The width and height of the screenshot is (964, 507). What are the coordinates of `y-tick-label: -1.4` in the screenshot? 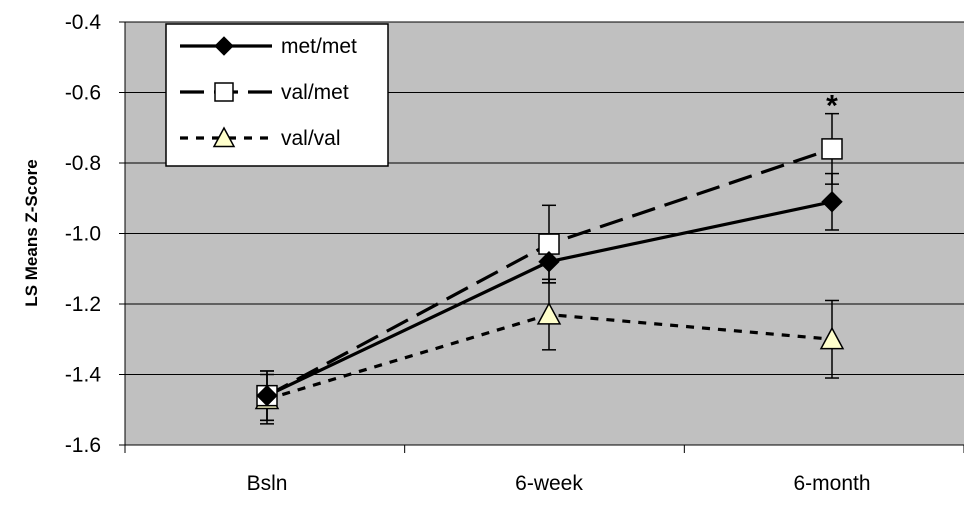 It's located at (83, 375).